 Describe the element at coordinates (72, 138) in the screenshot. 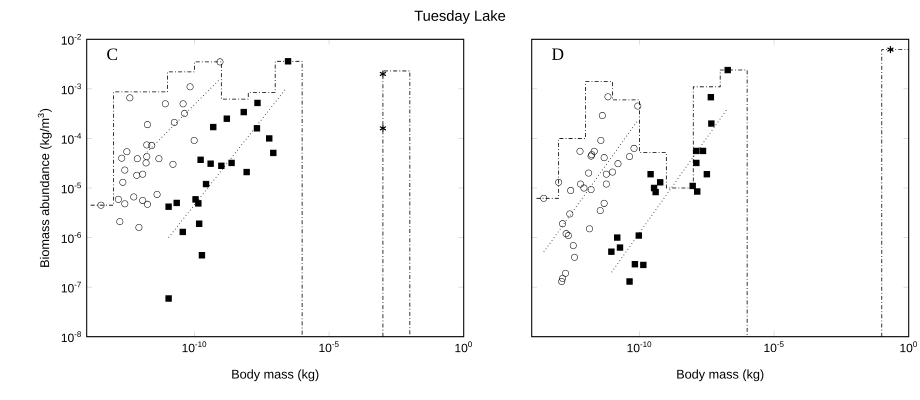

I see `y-tick-label: 10$^{-4}$` at that location.